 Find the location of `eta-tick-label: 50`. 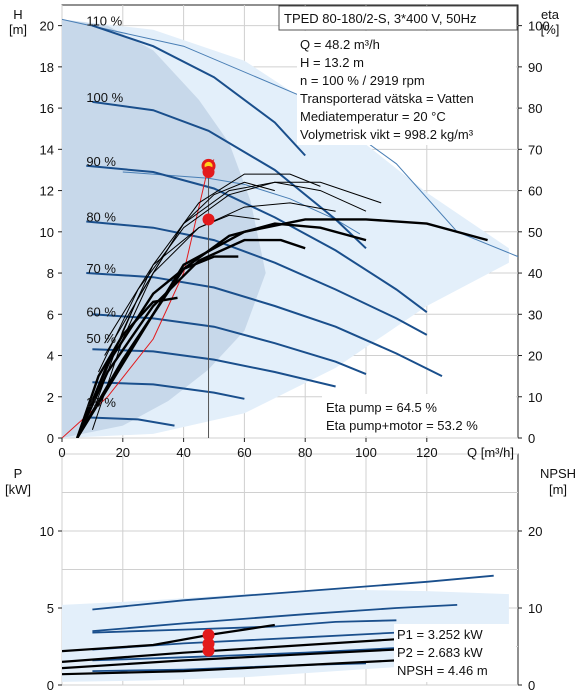

eta-tick-label: 50 is located at coordinates (535, 232).